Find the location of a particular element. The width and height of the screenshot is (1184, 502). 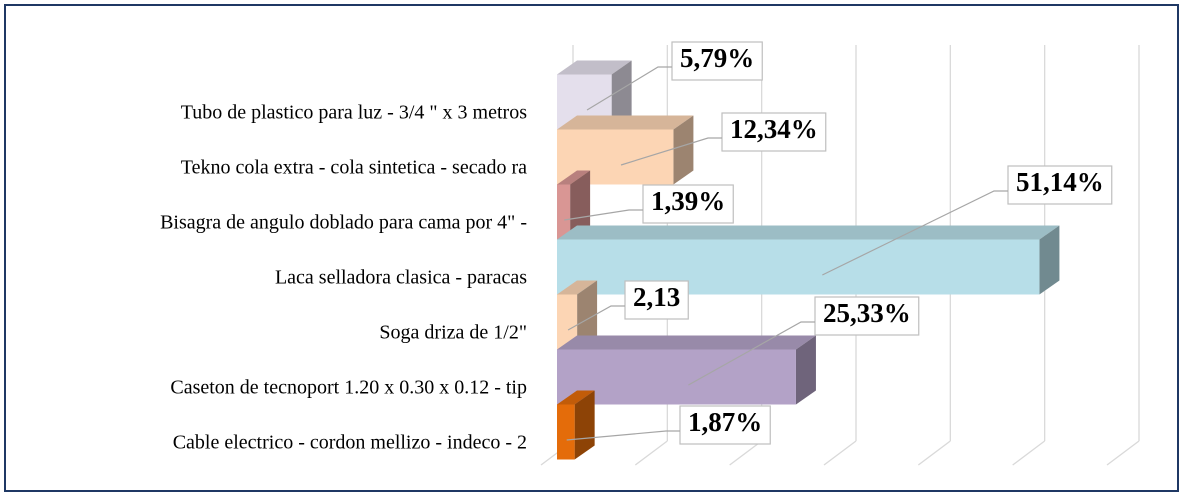

value-label: 1,39% is located at coordinates (688, 201).